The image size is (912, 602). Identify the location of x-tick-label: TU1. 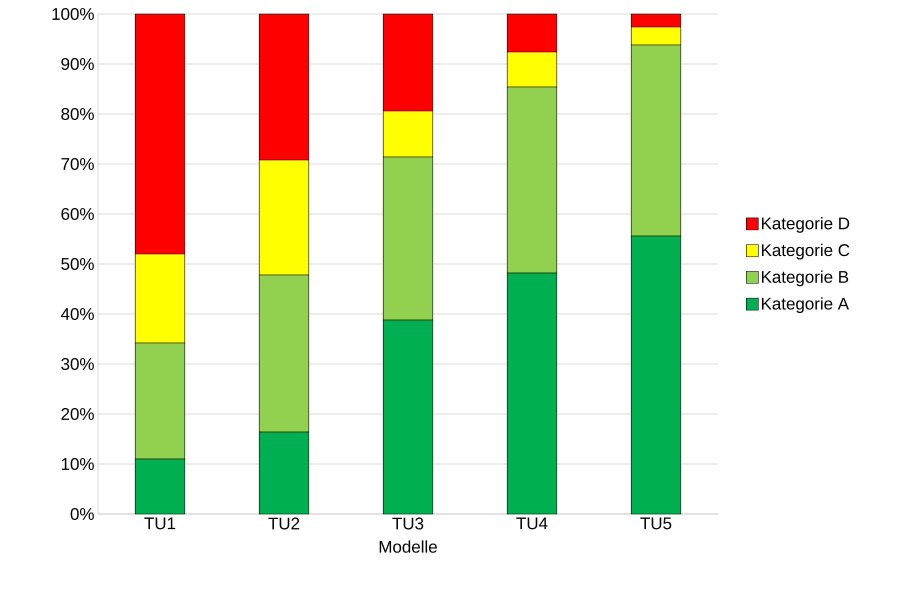
(160, 524).